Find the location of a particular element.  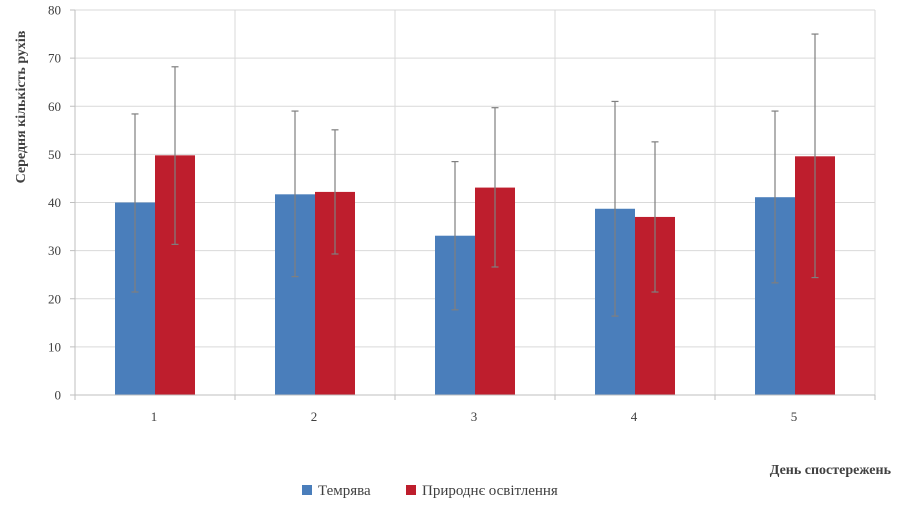

legend-label-temryava: Темрява is located at coordinates (344, 491).